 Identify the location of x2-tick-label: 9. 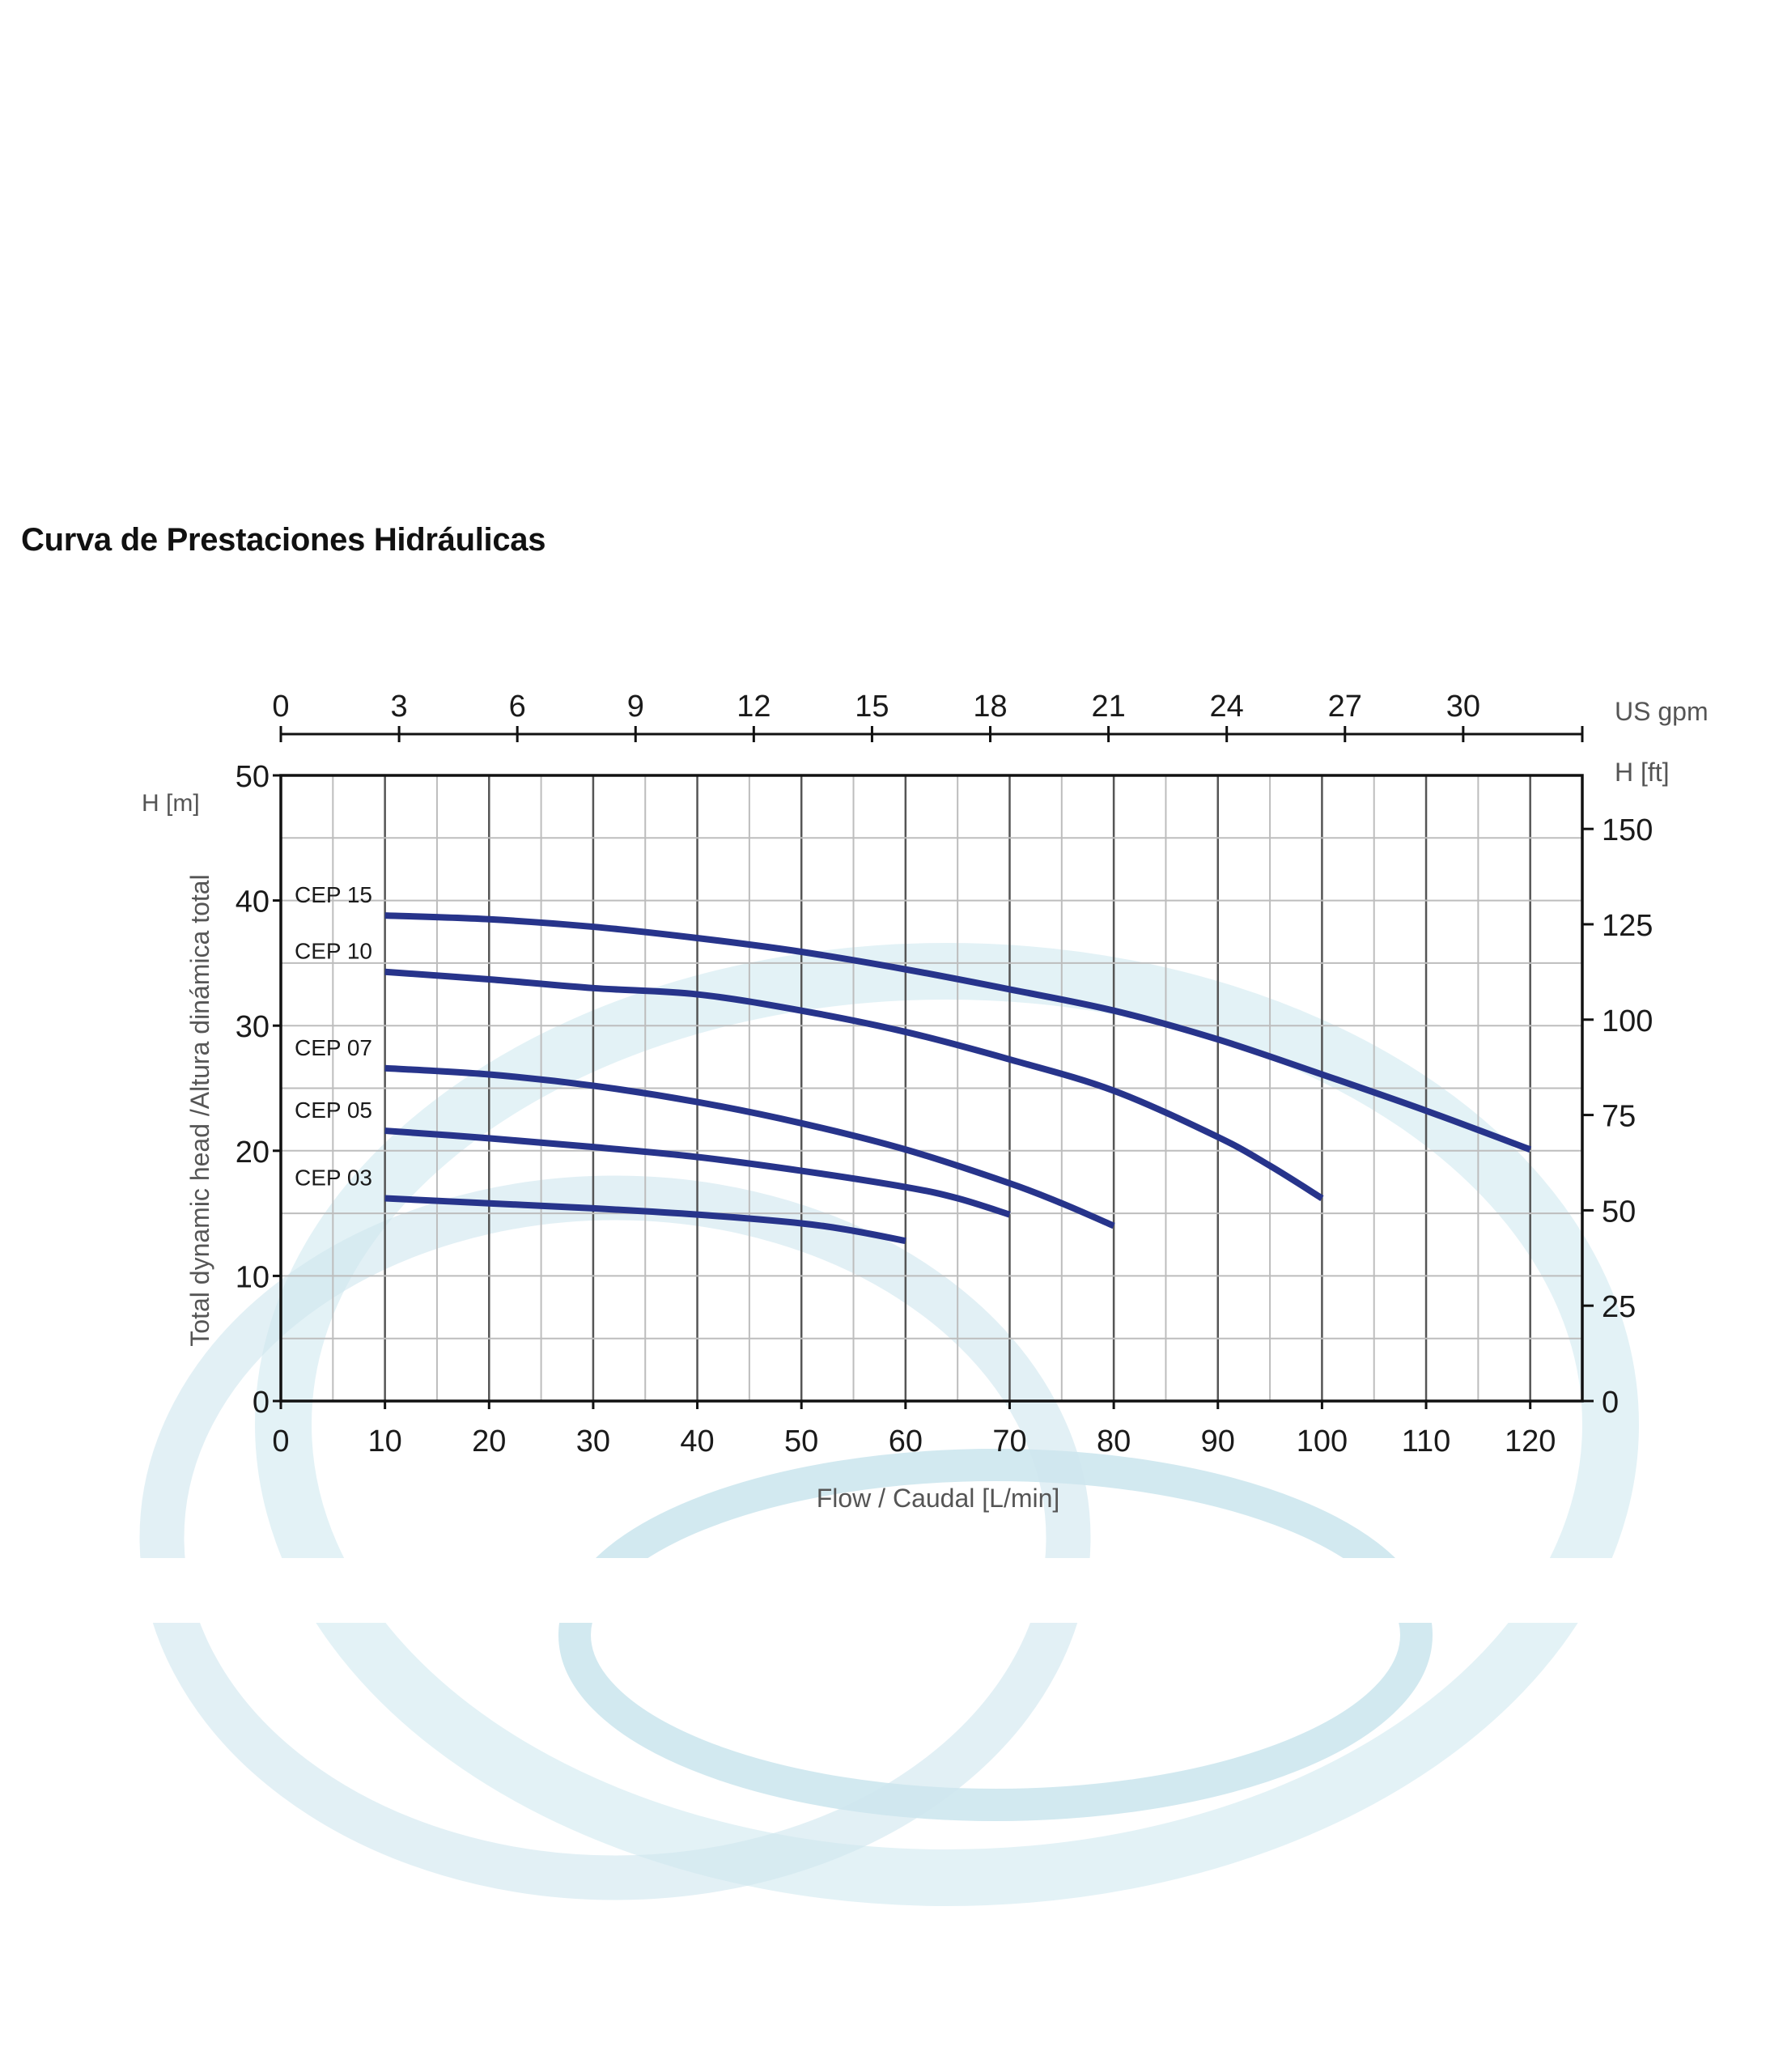
(635, 707).